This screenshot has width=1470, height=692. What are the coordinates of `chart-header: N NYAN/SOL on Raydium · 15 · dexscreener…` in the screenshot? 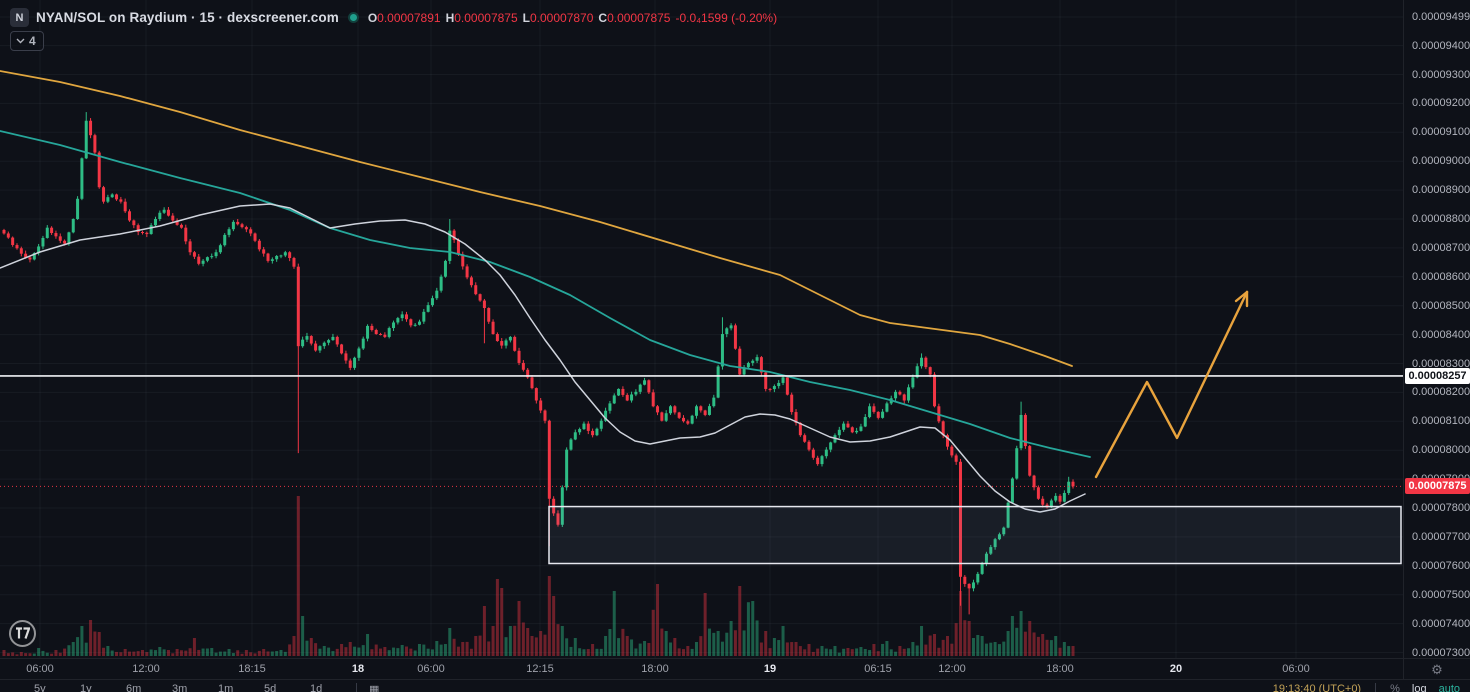 It's located at (393, 17).